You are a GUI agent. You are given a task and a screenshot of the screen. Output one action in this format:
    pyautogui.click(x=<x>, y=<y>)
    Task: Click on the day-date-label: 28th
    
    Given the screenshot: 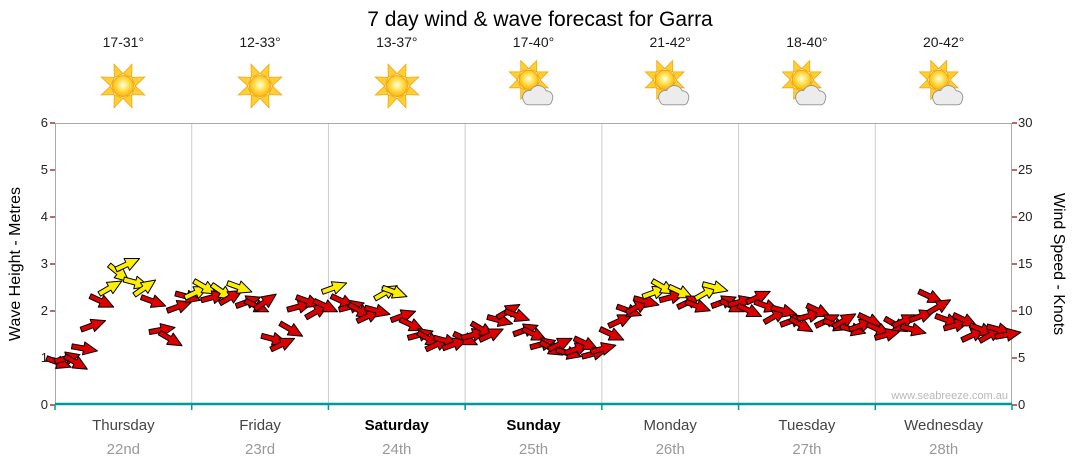 What is the action you would take?
    pyautogui.click(x=944, y=449)
    